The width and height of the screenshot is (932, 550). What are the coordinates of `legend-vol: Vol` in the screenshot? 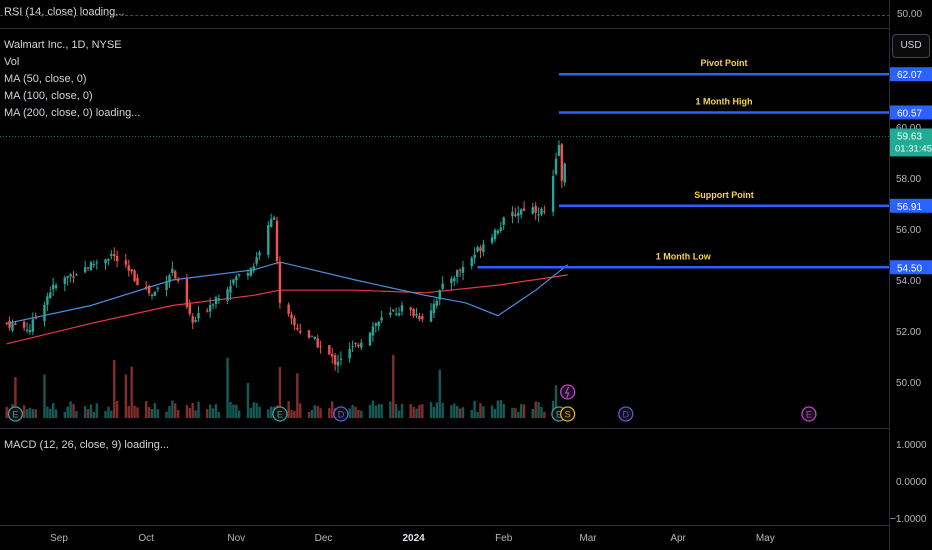 It's located at (12, 62).